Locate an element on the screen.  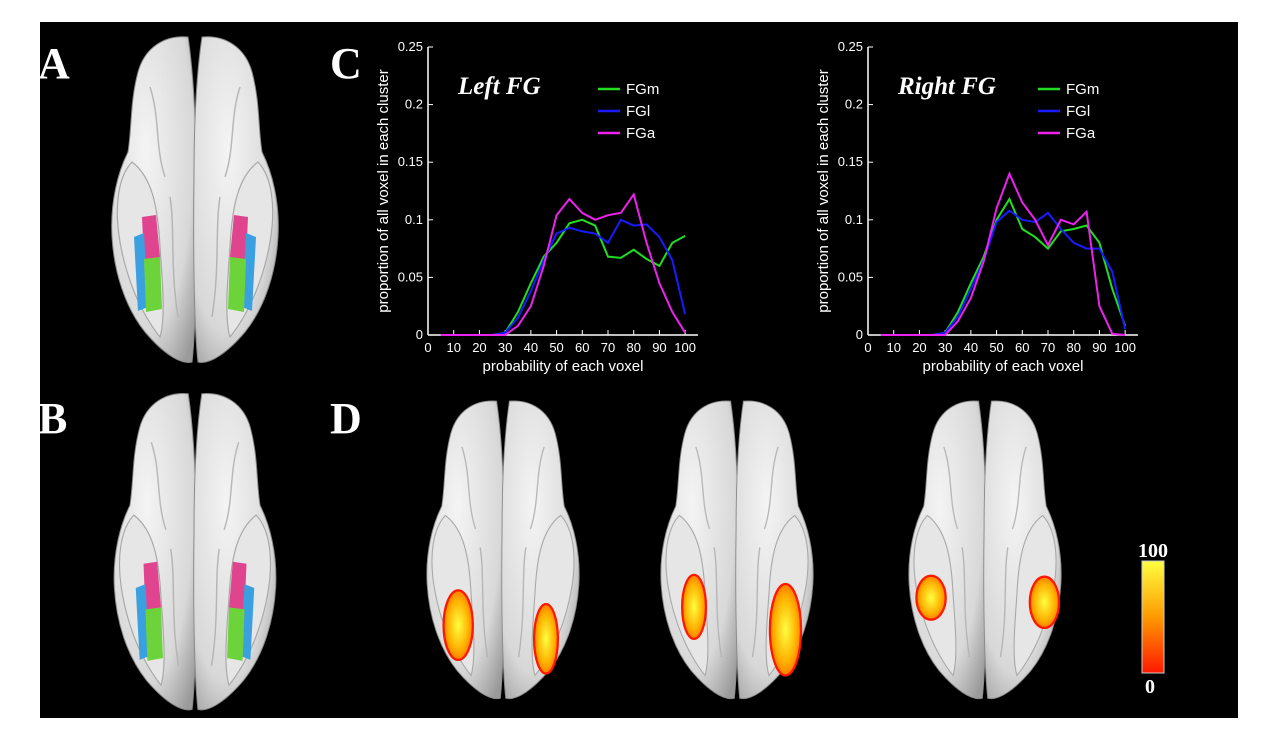
chart-0-x-tick-label: 90 is located at coordinates (659, 347).